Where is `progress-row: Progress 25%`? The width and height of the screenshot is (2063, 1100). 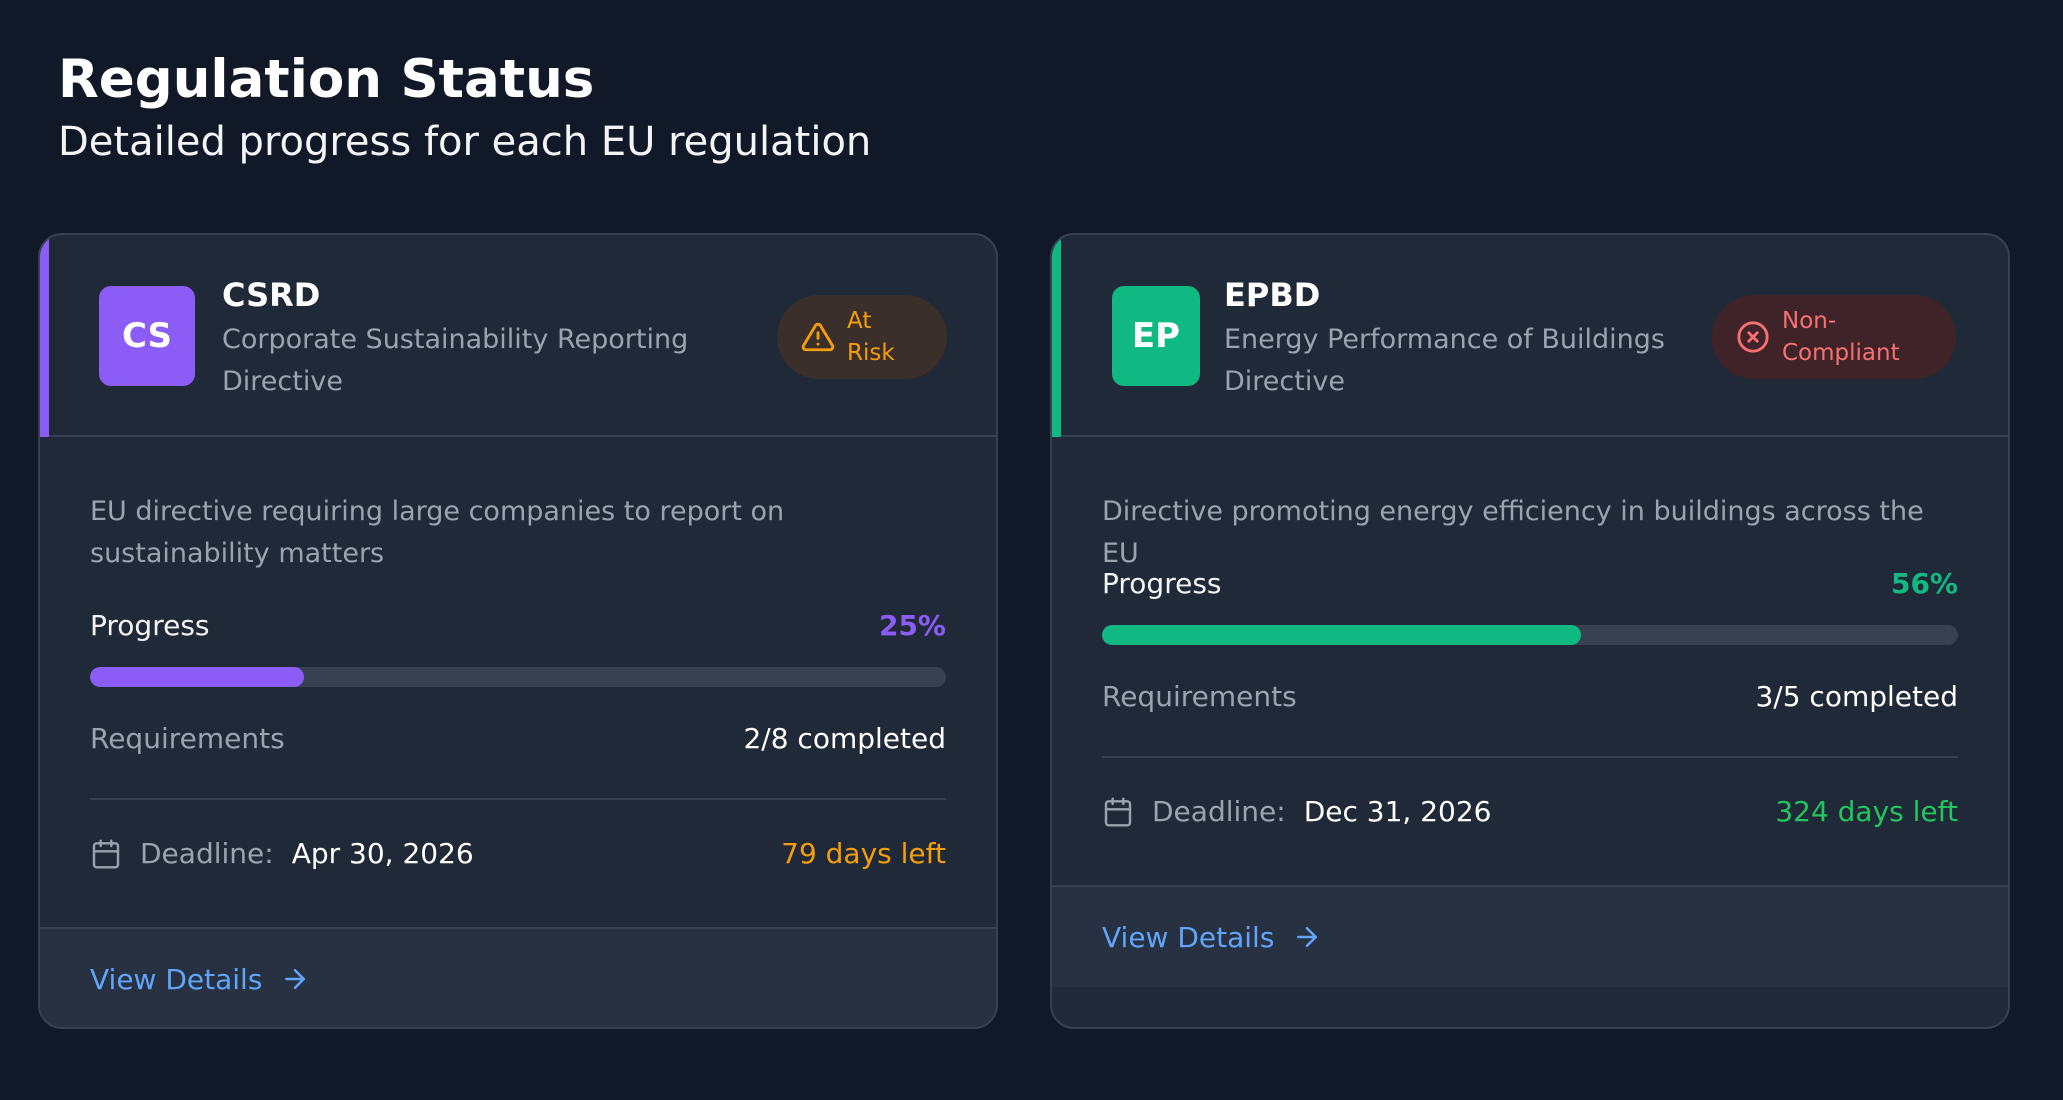 progress-row: Progress 25% is located at coordinates (518, 625).